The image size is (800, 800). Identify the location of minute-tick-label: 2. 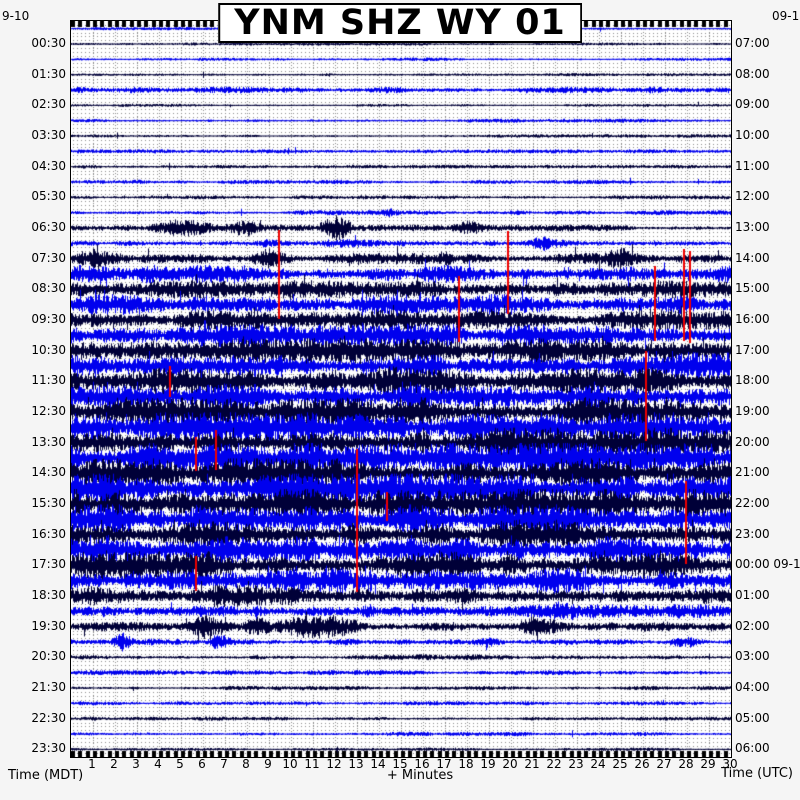
(114, 764).